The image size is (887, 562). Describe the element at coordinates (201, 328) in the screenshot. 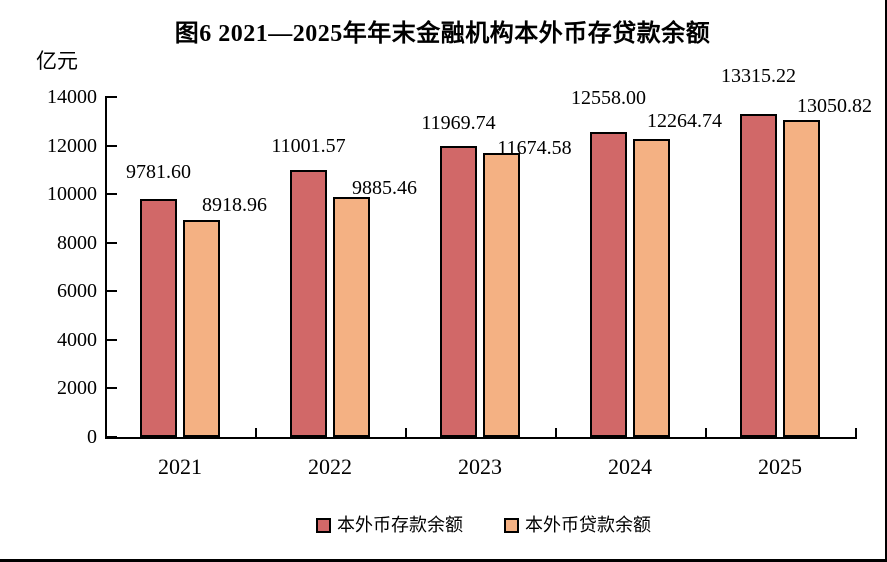

I see `loan-bar-2021` at that location.